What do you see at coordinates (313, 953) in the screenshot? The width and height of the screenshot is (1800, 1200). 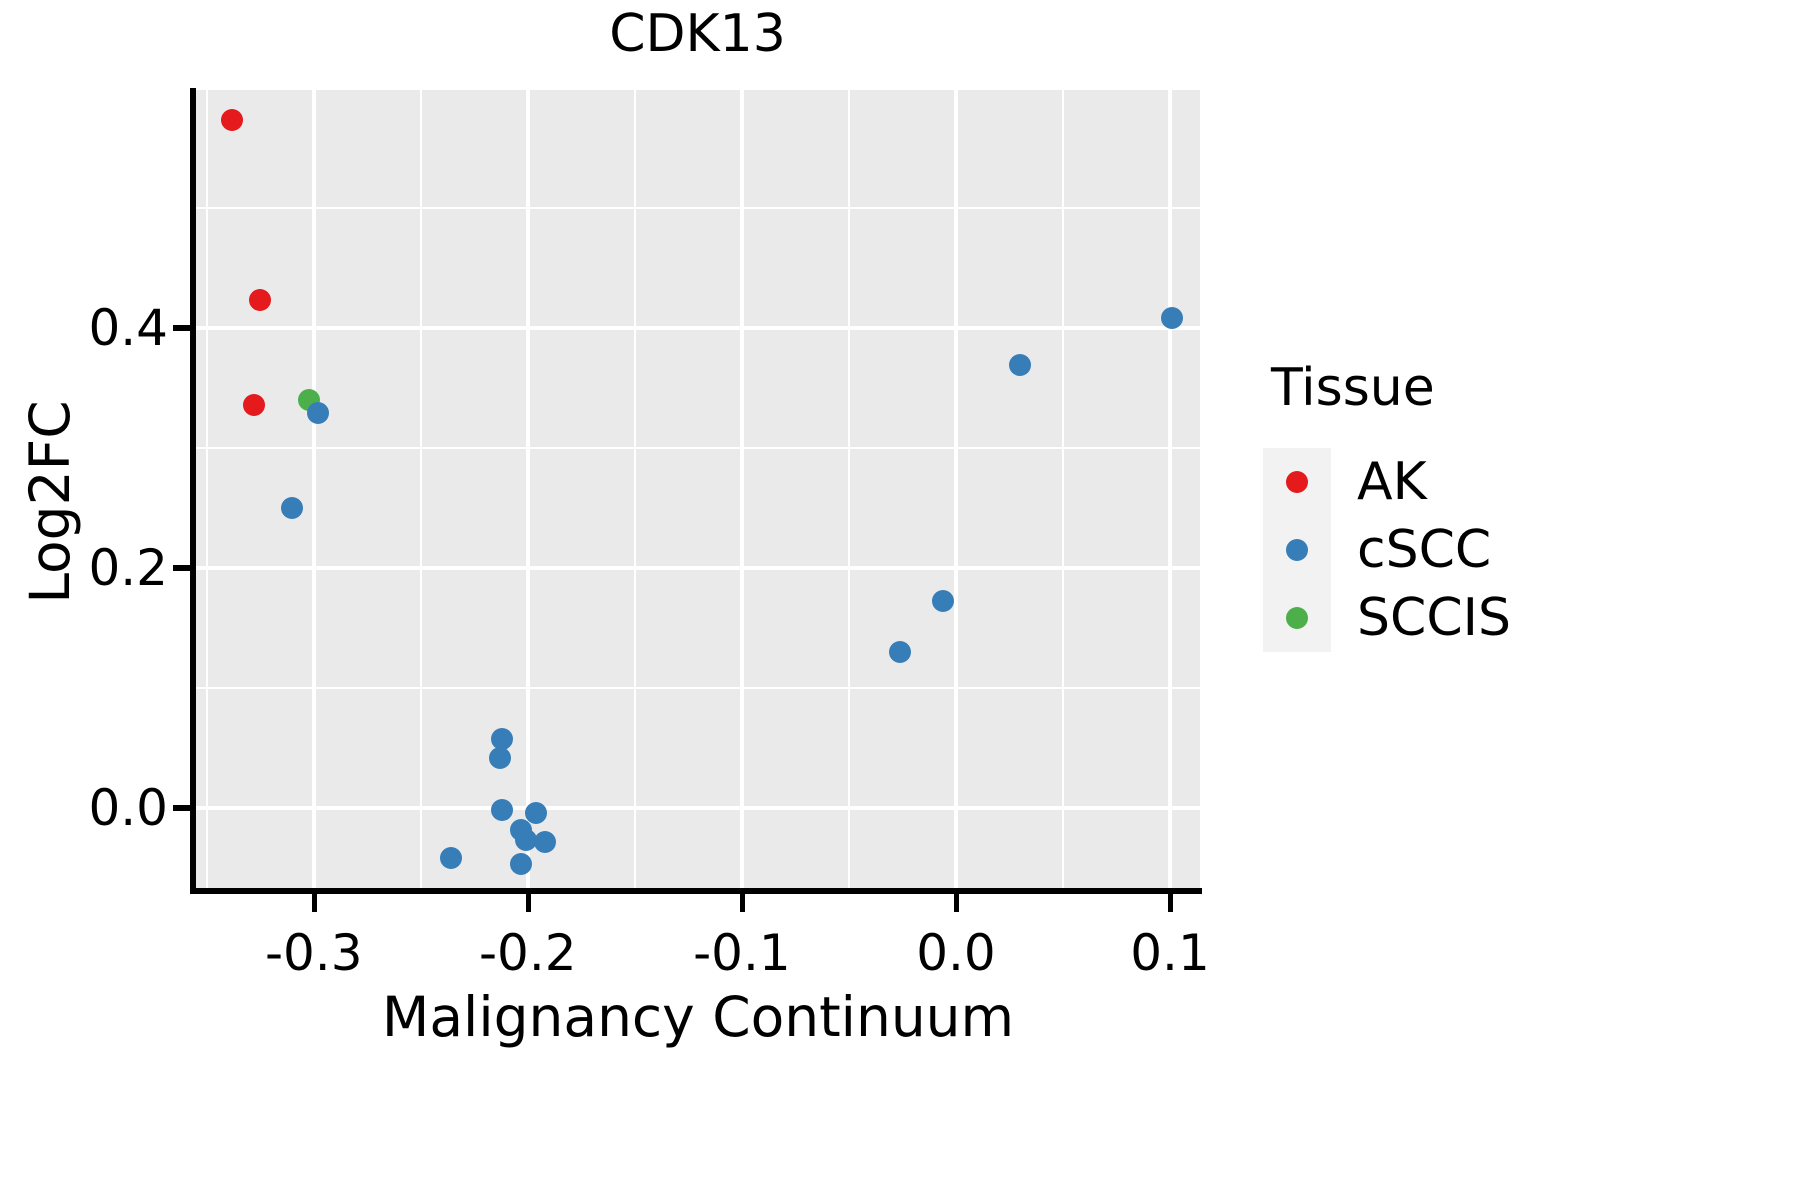 I see `x-tick-label: -0.3` at bounding box center [313, 953].